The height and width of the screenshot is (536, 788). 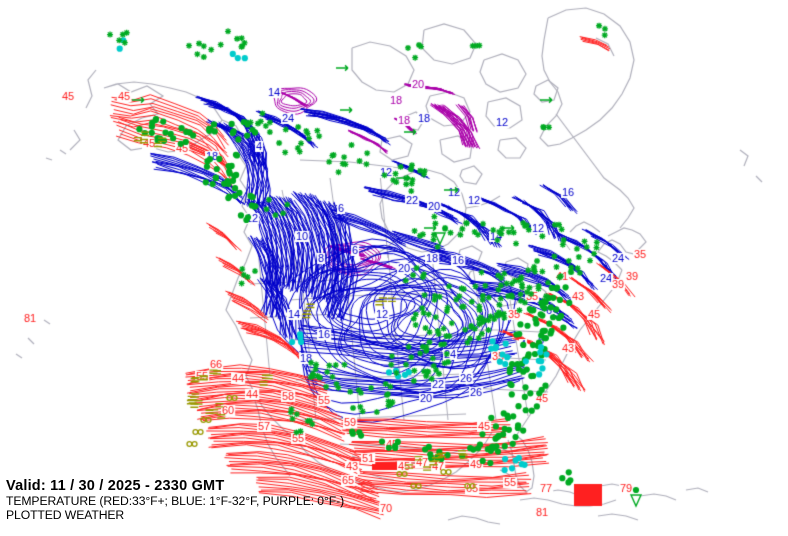 I want to click on plotted-weather-label: PLOTTED WEATHER, so click(x=65, y=515).